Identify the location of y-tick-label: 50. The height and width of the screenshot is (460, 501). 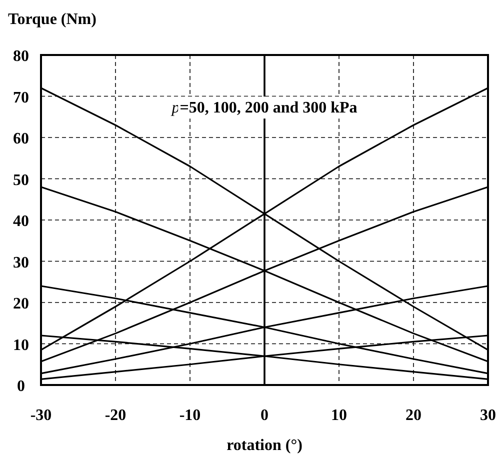
(21, 180).